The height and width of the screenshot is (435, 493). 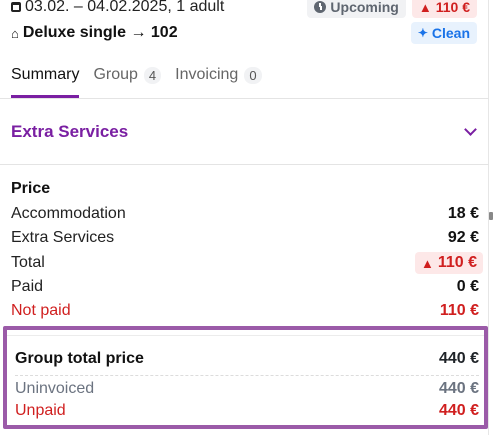 What do you see at coordinates (100, 32) in the screenshot?
I see `room-text: Deluxe single → 102` at bounding box center [100, 32].